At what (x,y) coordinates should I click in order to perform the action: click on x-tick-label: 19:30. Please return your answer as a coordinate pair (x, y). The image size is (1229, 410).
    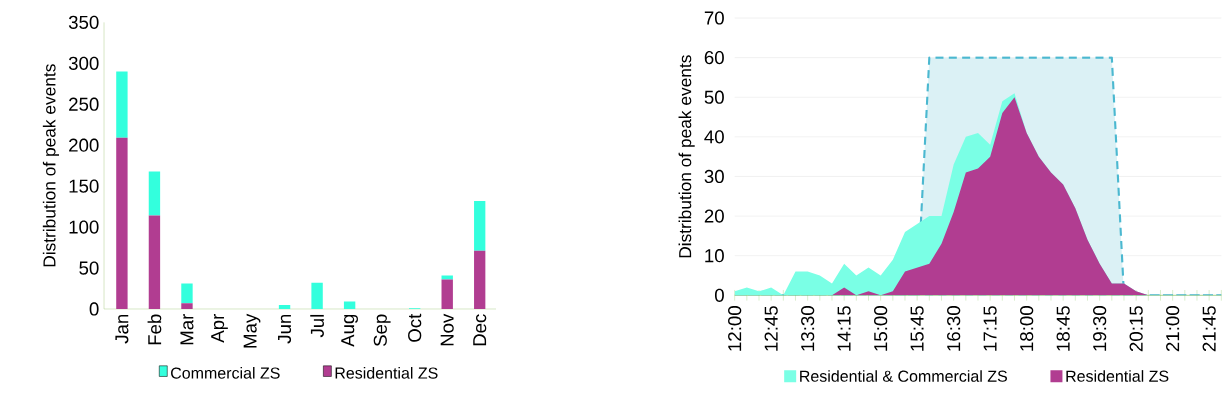
    Looking at the image, I should click on (1100, 328).